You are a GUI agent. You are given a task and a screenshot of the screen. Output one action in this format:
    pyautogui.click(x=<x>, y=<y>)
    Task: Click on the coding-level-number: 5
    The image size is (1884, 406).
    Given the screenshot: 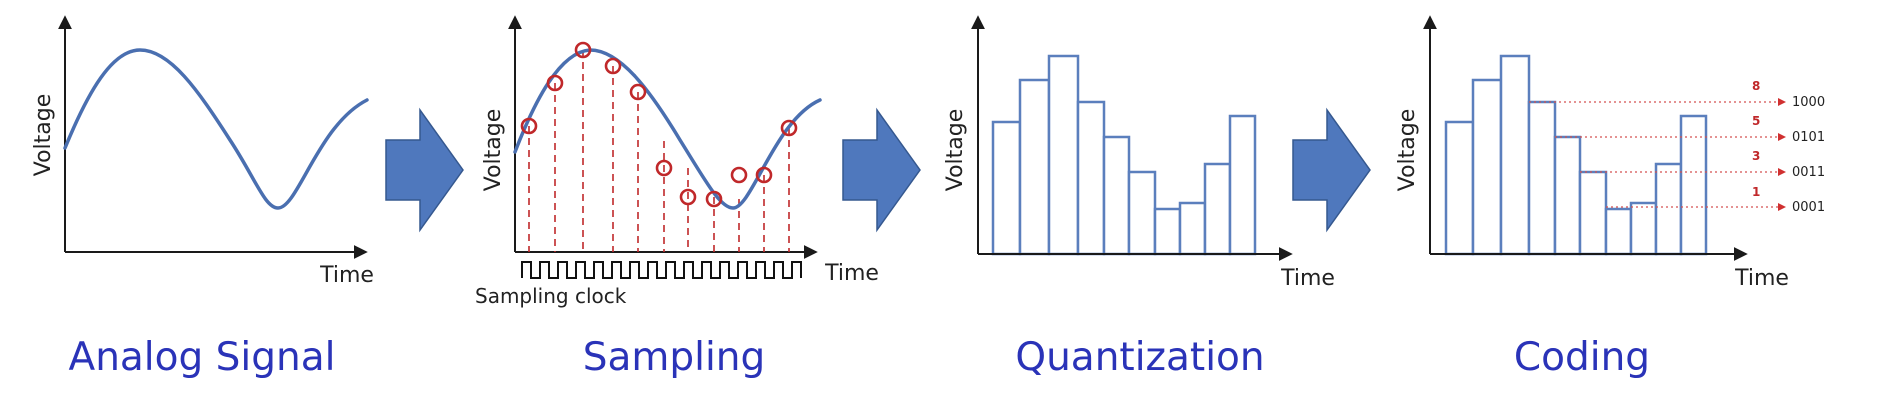 What is the action you would take?
    pyautogui.click(x=1756, y=121)
    